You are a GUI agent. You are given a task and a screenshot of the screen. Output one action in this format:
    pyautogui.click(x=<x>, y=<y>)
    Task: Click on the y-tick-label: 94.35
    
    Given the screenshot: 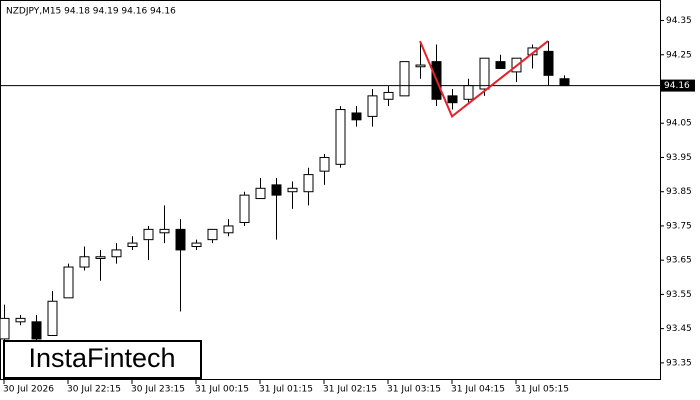 What is the action you would take?
    pyautogui.click(x=679, y=21)
    